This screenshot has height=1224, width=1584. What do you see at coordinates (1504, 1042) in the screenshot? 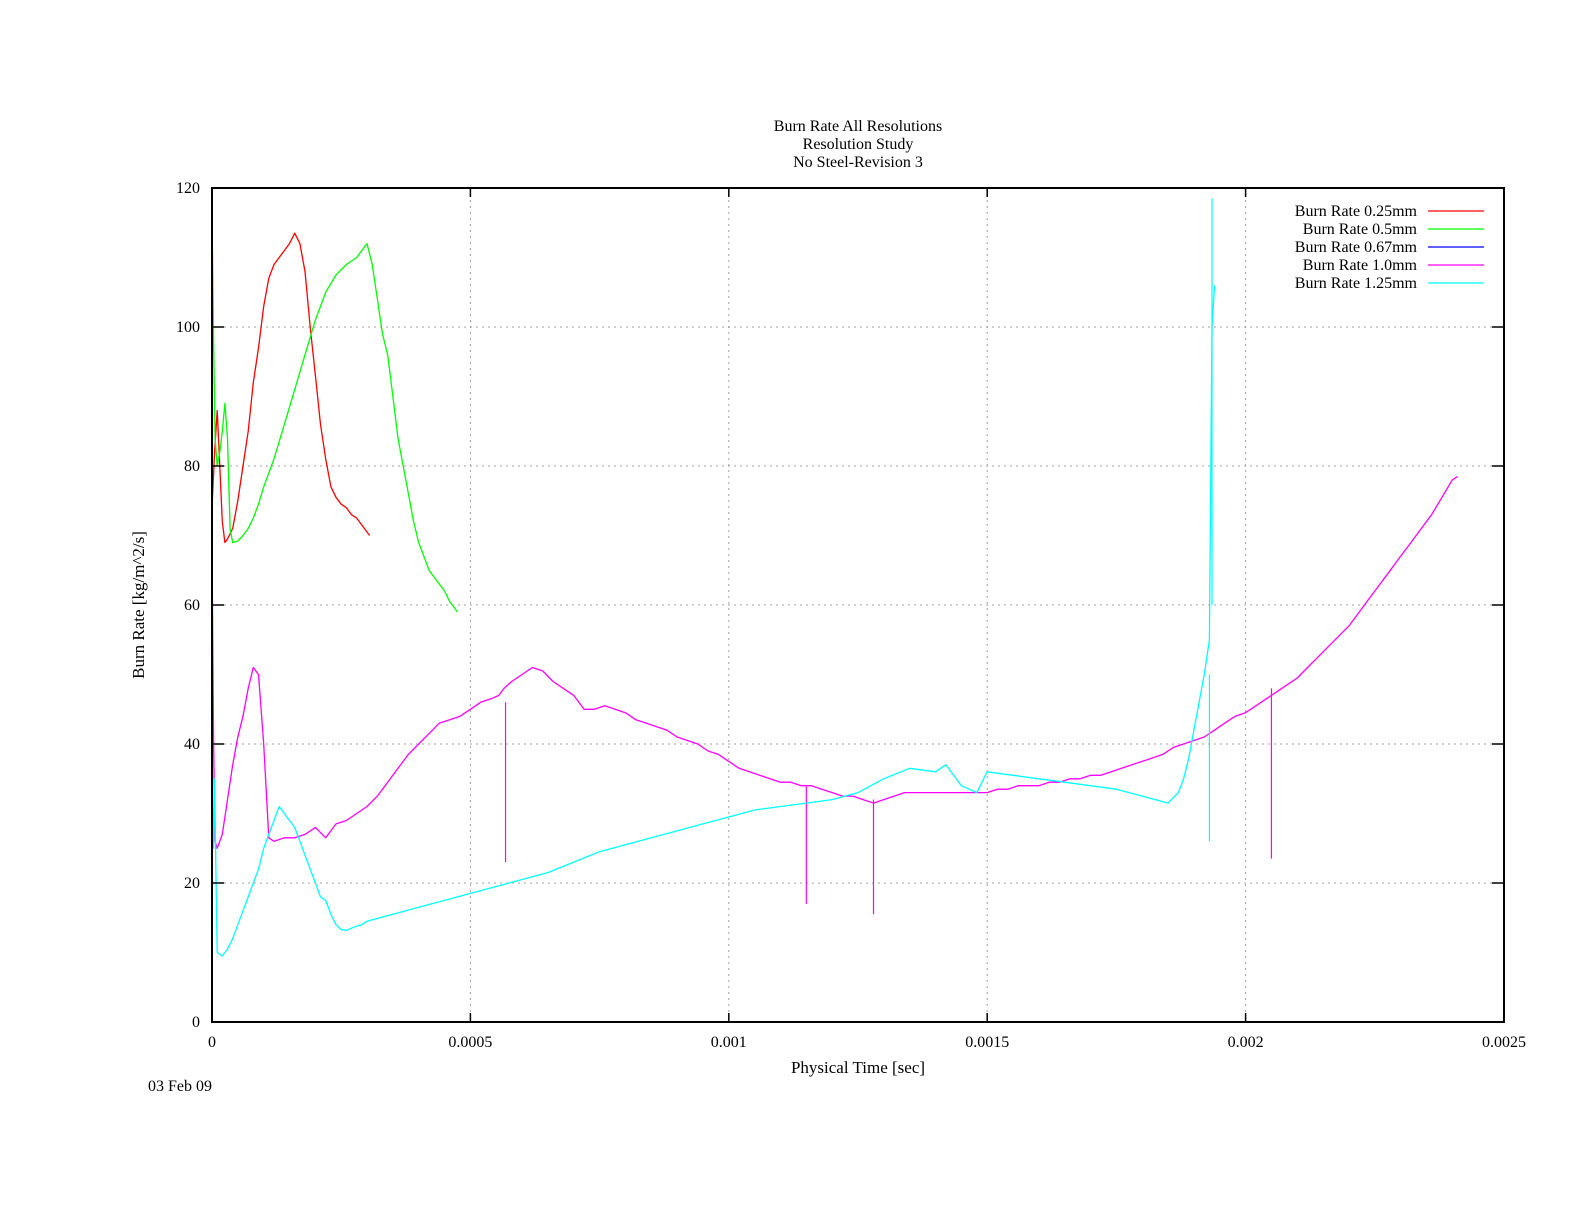
I see `x-tick-label: 0.0025` at bounding box center [1504, 1042].